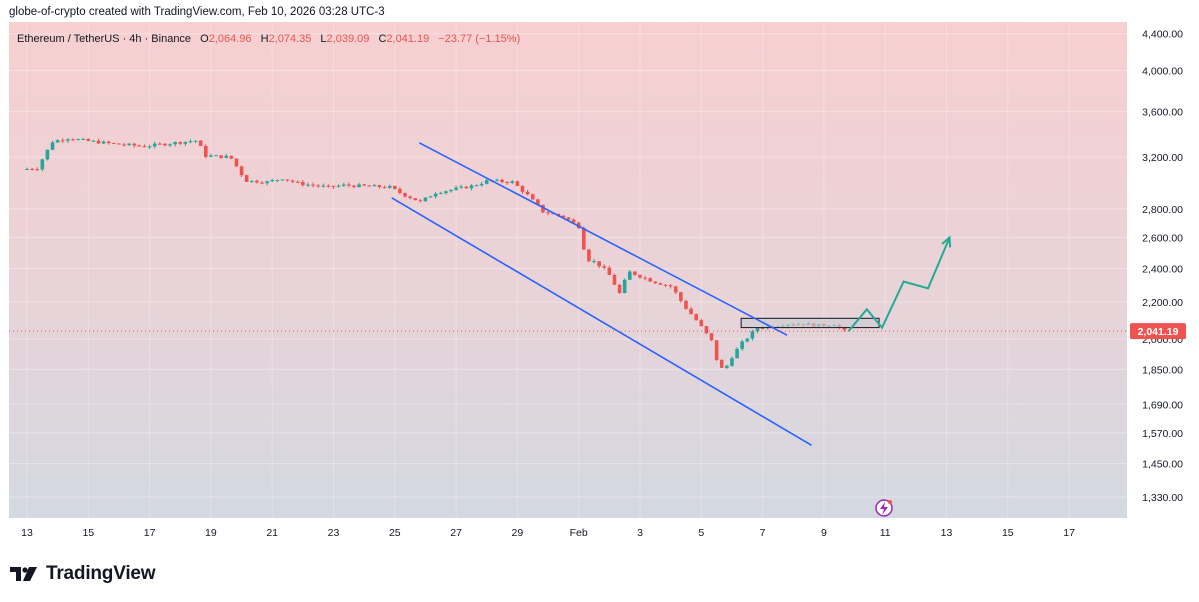  I want to click on channel-lower-line, so click(602, 321).